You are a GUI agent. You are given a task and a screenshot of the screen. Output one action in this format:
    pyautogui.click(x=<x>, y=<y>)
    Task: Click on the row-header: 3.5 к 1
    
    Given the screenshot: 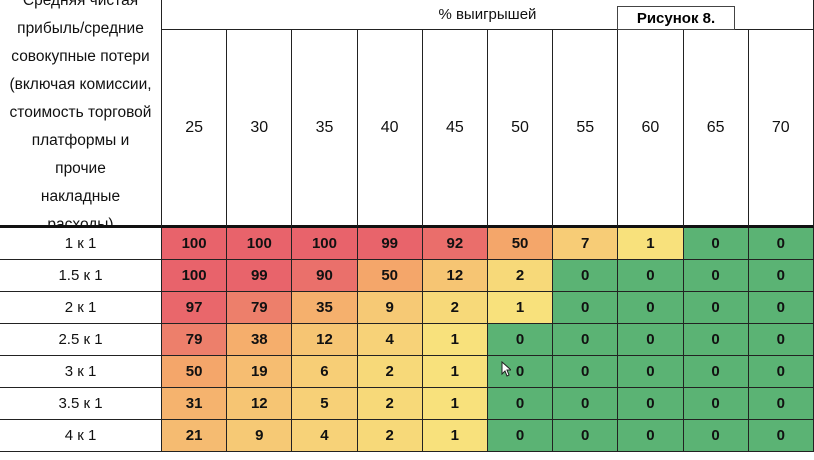 What is the action you would take?
    pyautogui.click(x=81, y=404)
    